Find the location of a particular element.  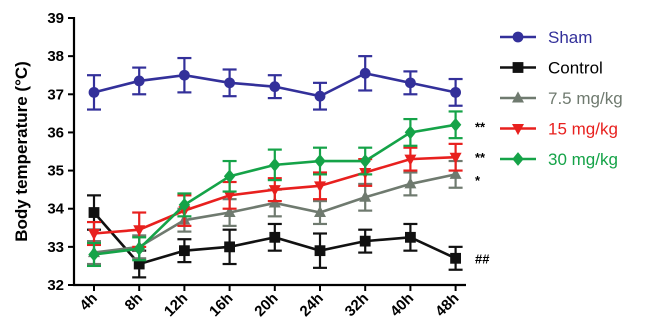

legend-item: 15 mg/kg is located at coordinates (559, 129).